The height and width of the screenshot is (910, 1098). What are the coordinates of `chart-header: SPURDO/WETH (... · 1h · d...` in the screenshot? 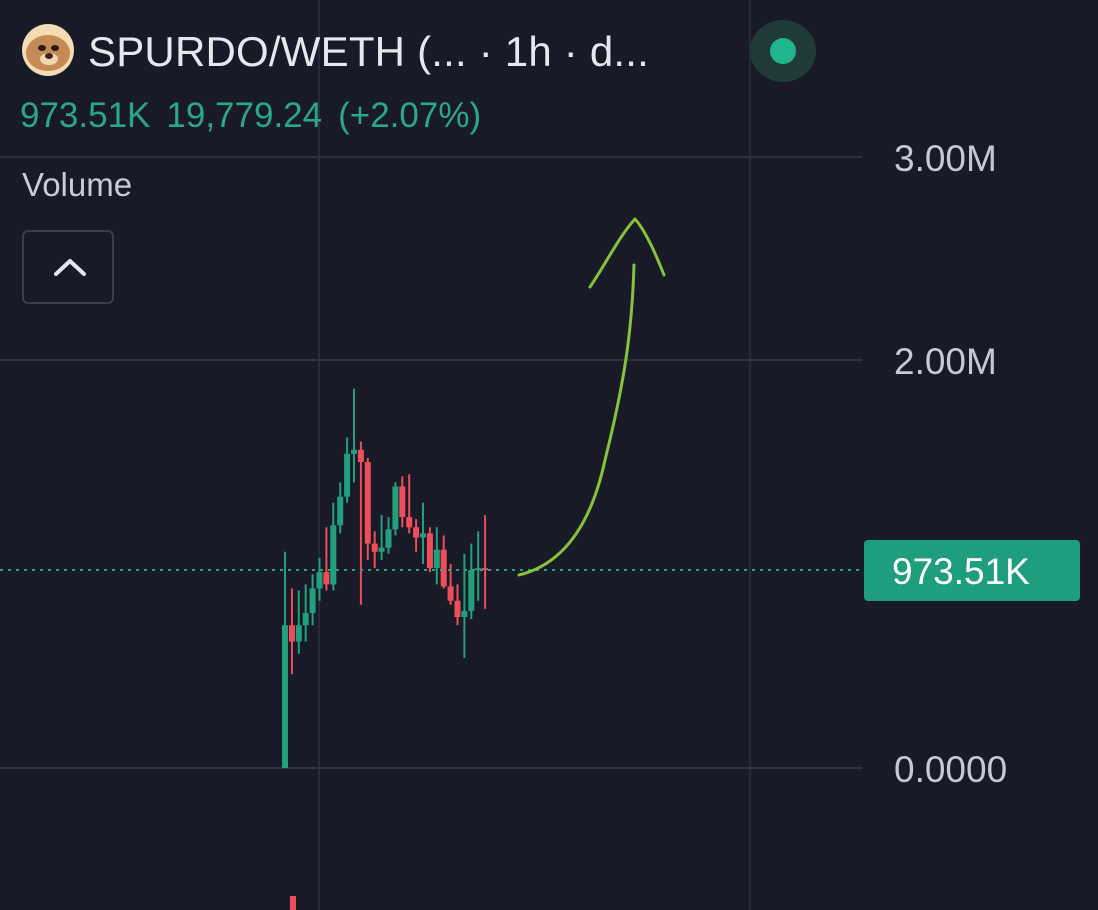 It's located at (422, 52).